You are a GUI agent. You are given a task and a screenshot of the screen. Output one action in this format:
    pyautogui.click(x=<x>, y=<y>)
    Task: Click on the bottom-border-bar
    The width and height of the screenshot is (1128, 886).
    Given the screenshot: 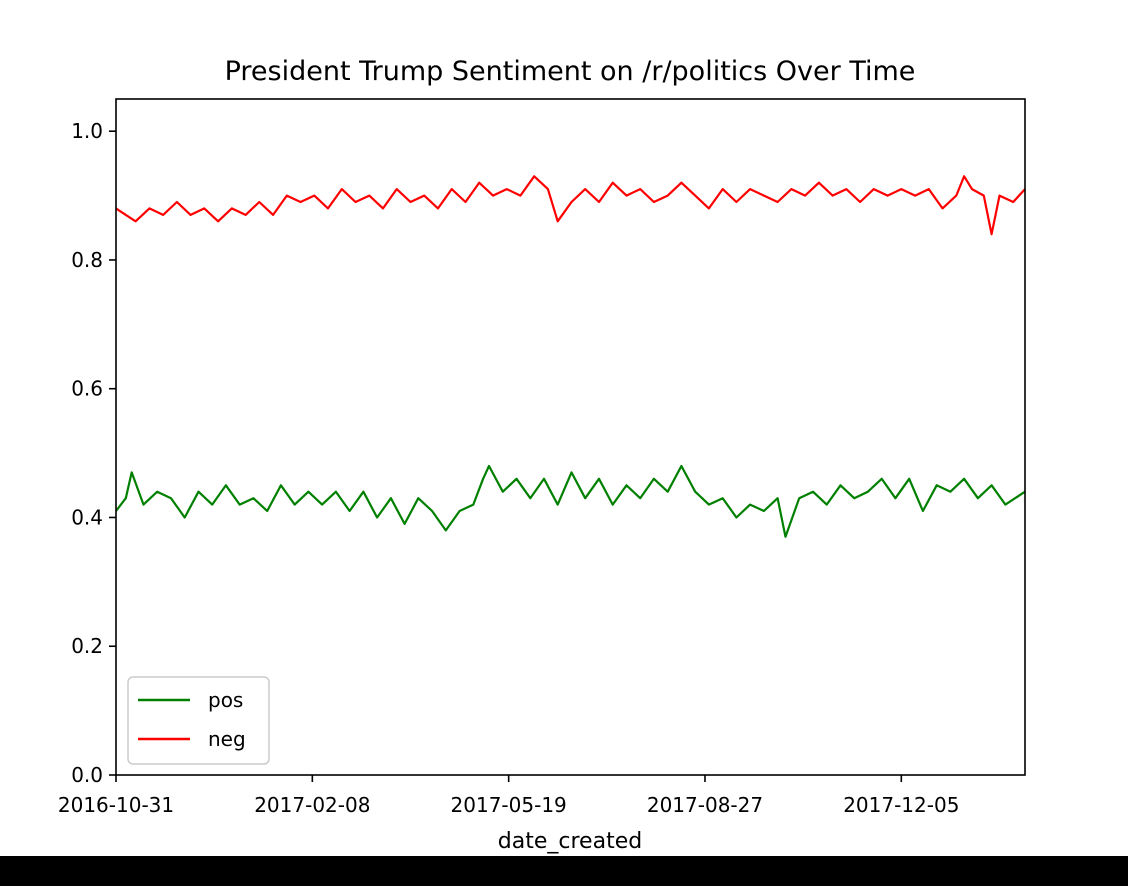 What is the action you would take?
    pyautogui.click(x=564, y=871)
    